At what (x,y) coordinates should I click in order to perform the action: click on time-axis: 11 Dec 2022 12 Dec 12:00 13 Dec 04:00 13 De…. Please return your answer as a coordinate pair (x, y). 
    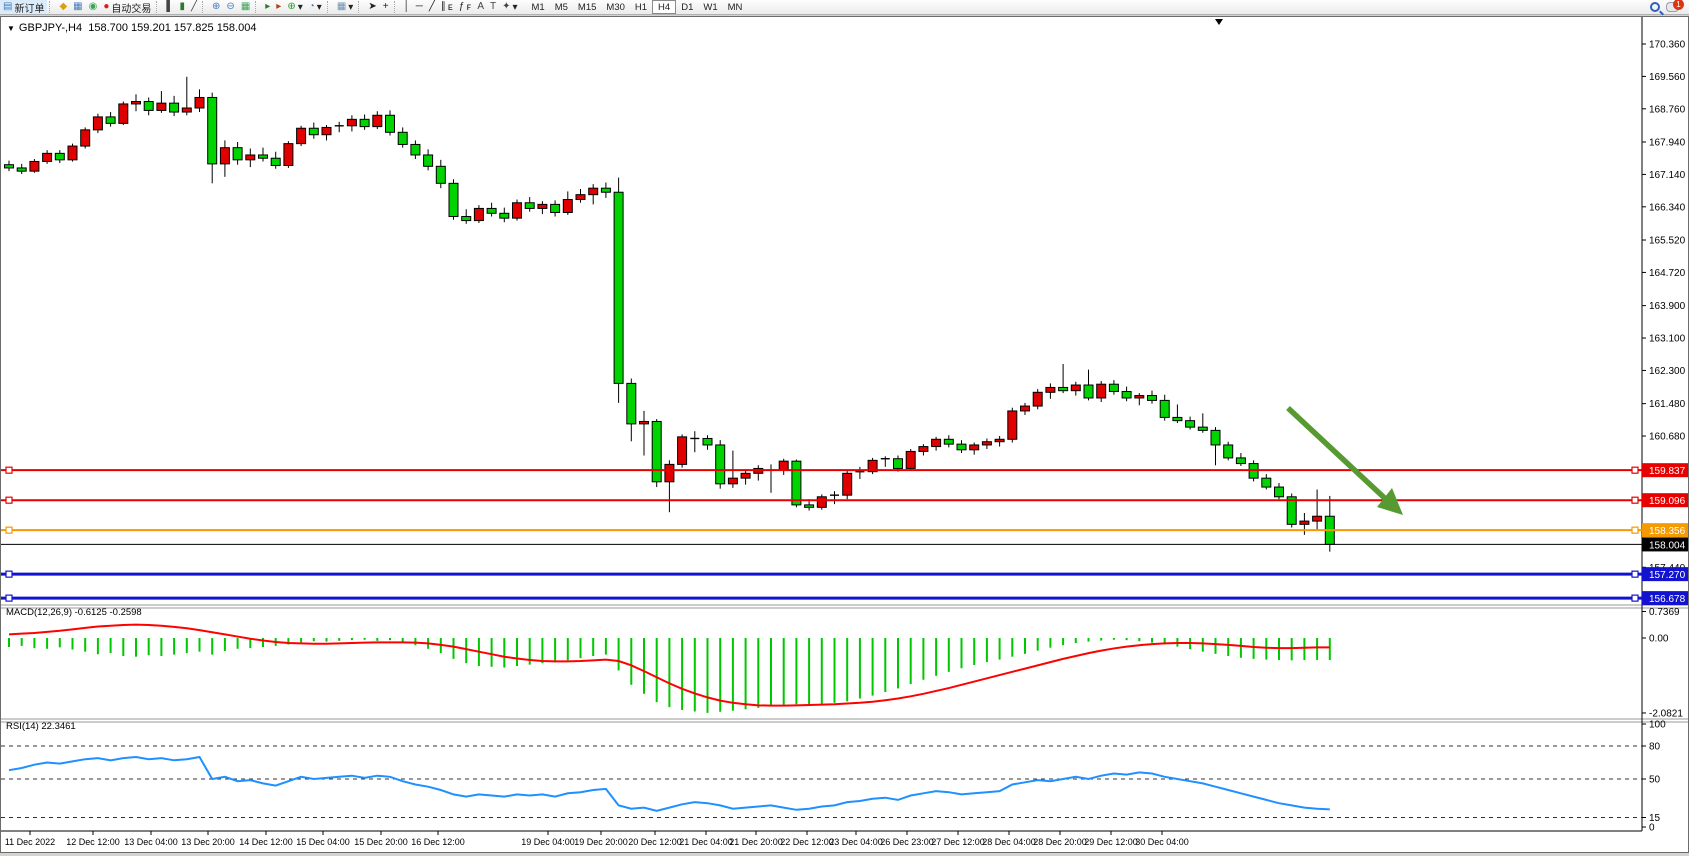
    Looking at the image, I should click on (597, 839).